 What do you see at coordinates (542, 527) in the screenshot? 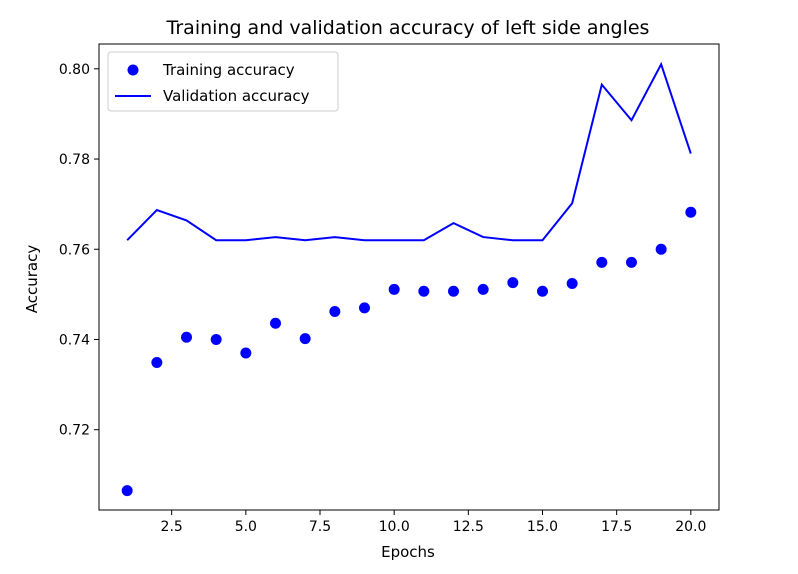
I see `x-tick-label: 15.0` at bounding box center [542, 527].